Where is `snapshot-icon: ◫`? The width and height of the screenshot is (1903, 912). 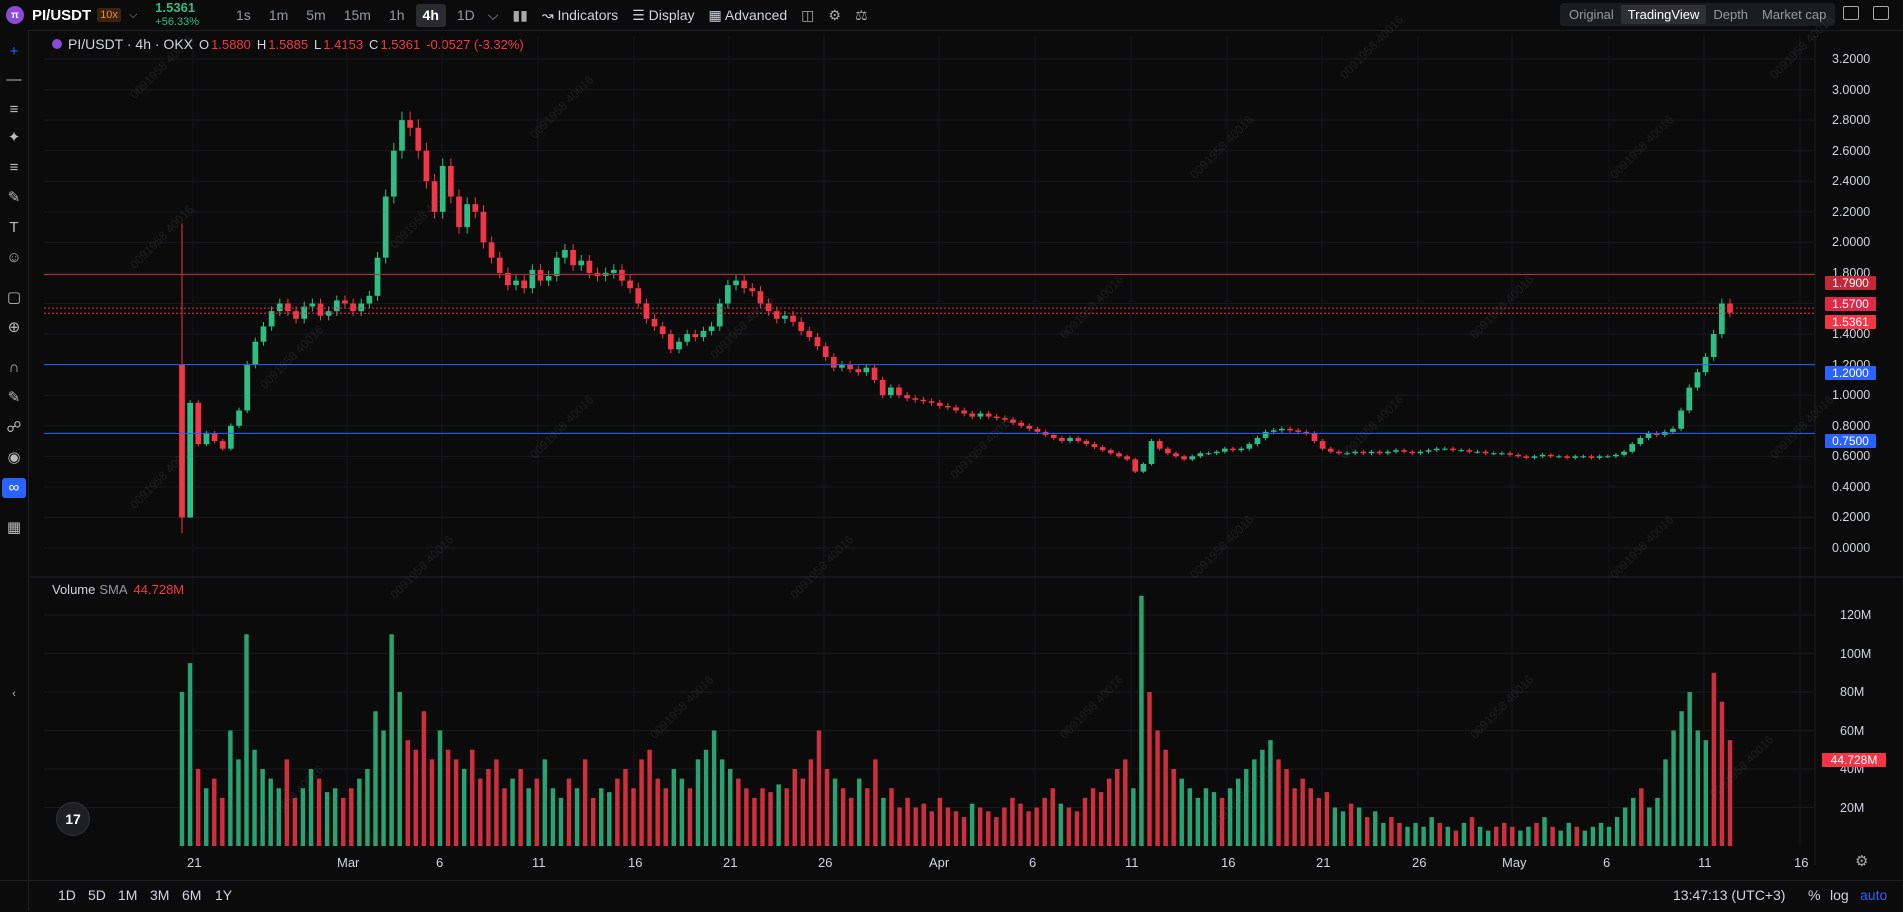
snapshot-icon: ◫ is located at coordinates (808, 14).